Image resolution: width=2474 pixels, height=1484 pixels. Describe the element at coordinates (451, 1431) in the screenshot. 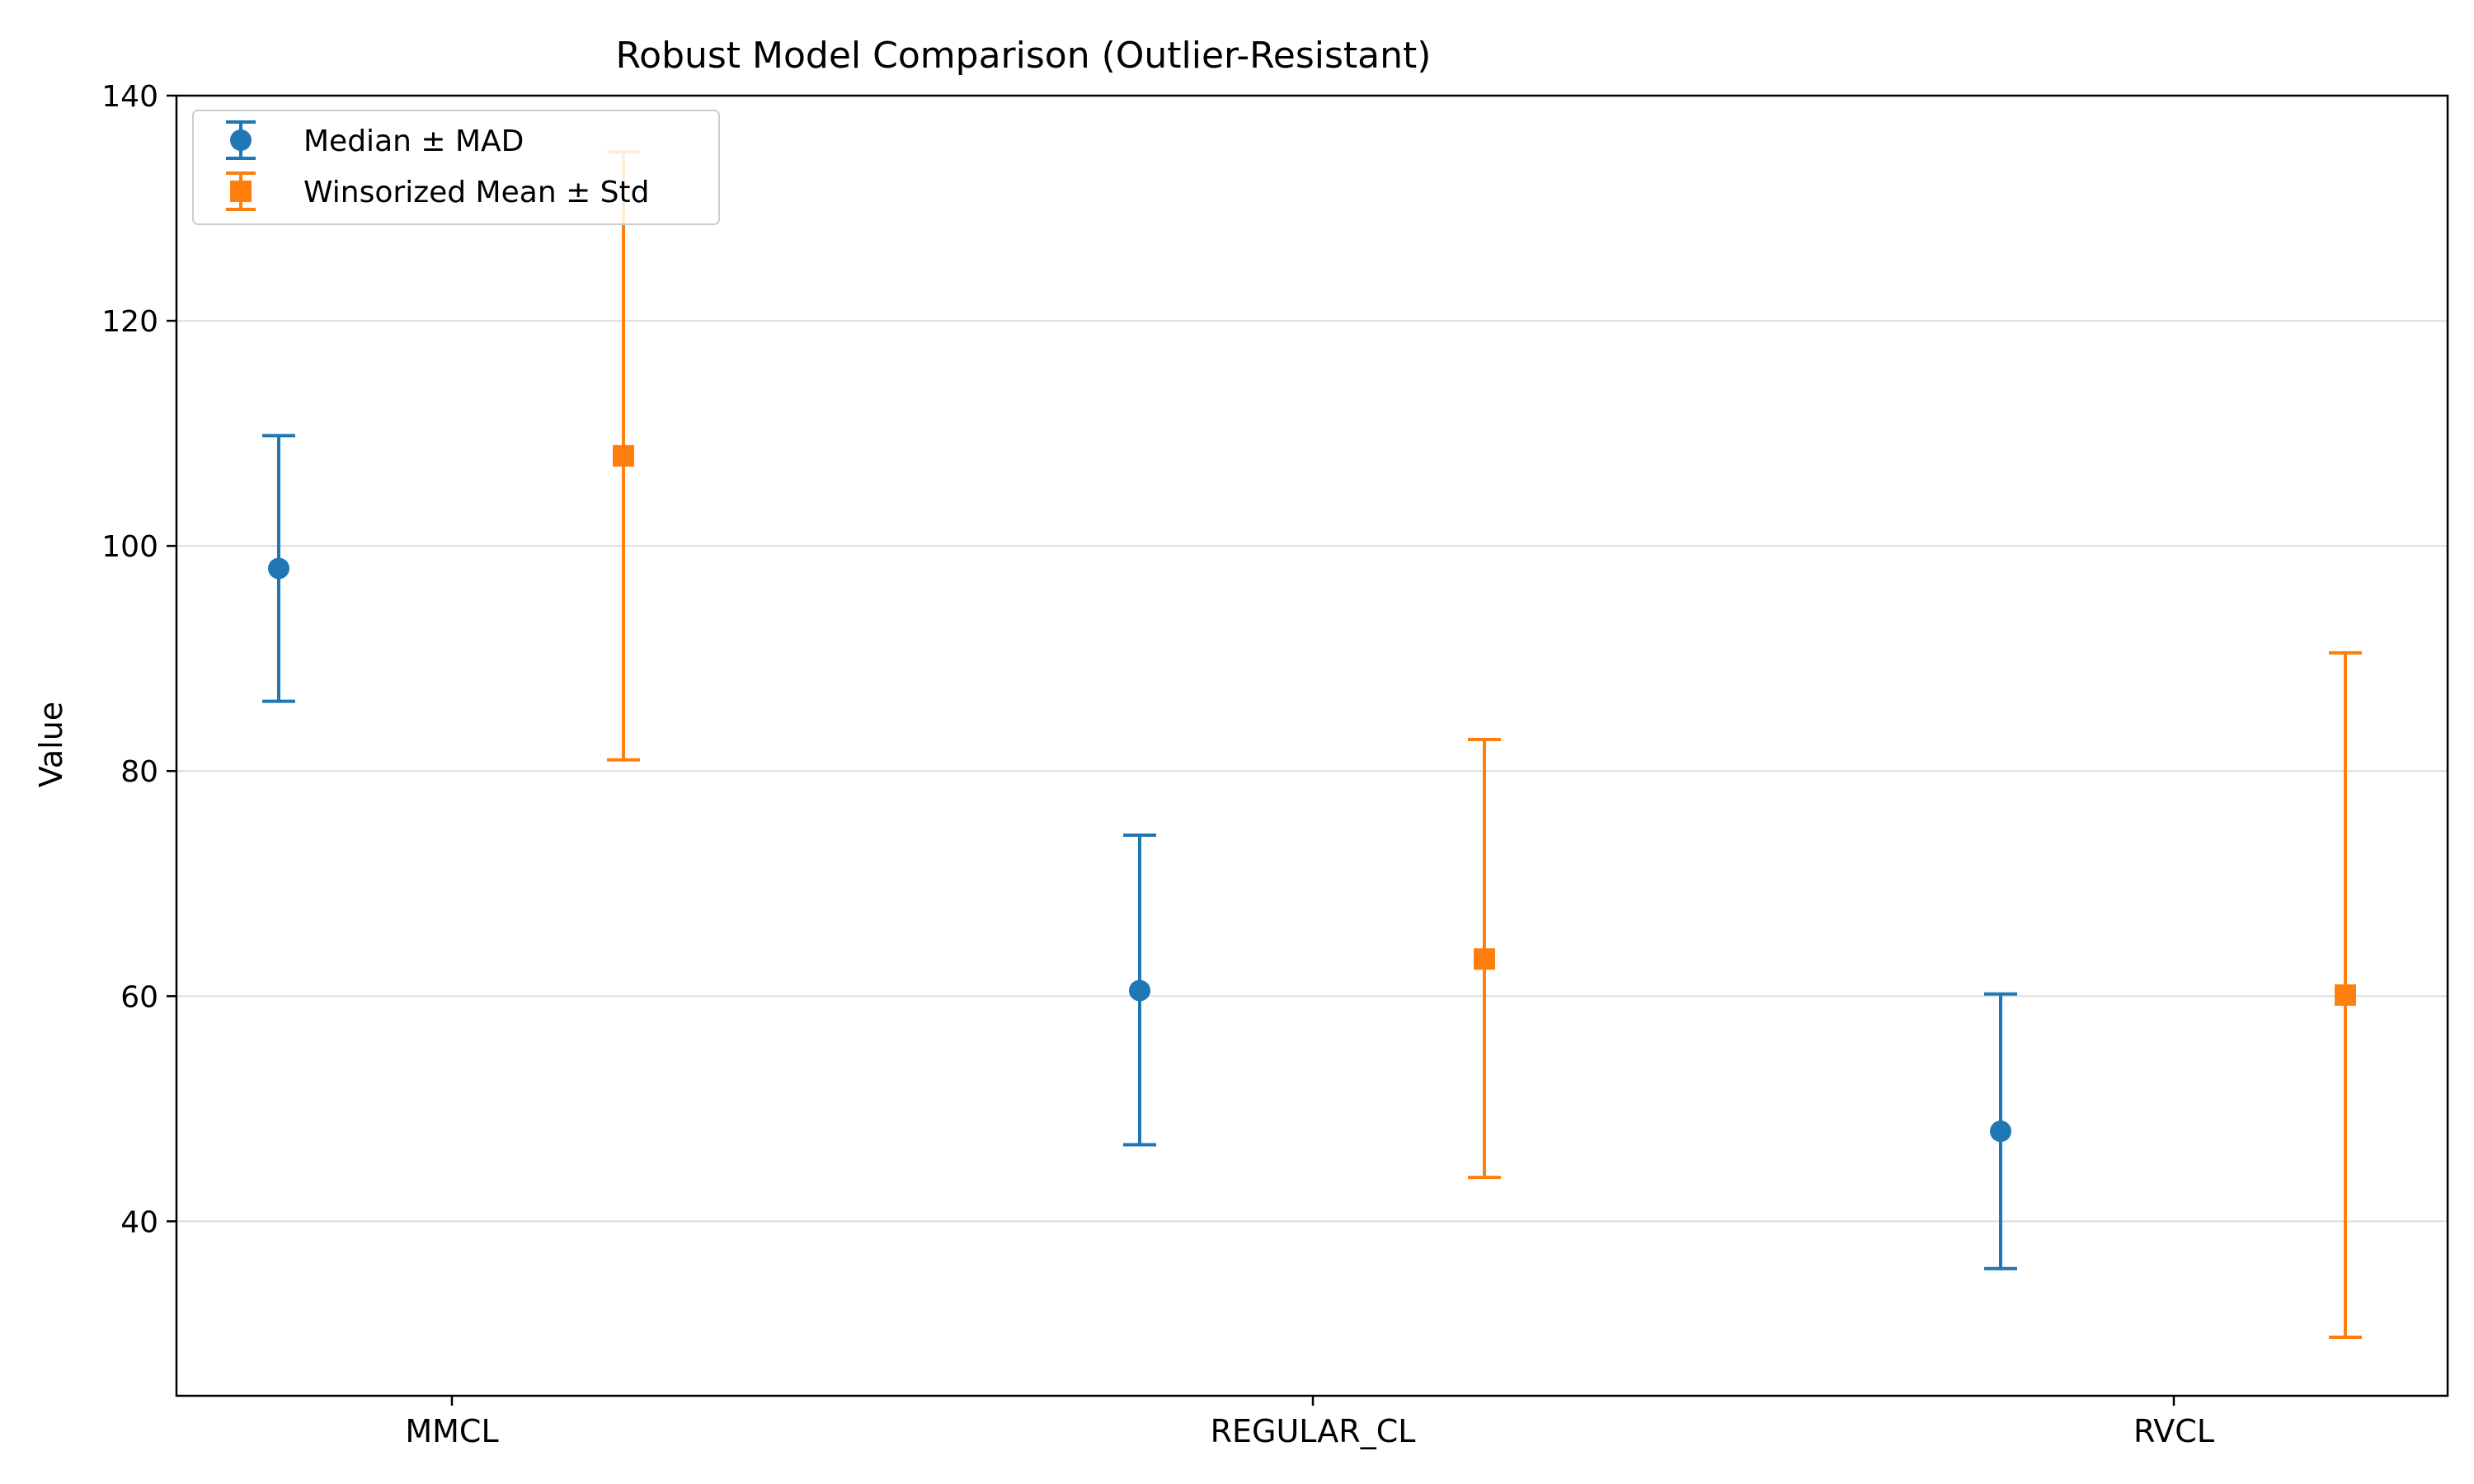

I see `x-tick-label: MMCL` at that location.